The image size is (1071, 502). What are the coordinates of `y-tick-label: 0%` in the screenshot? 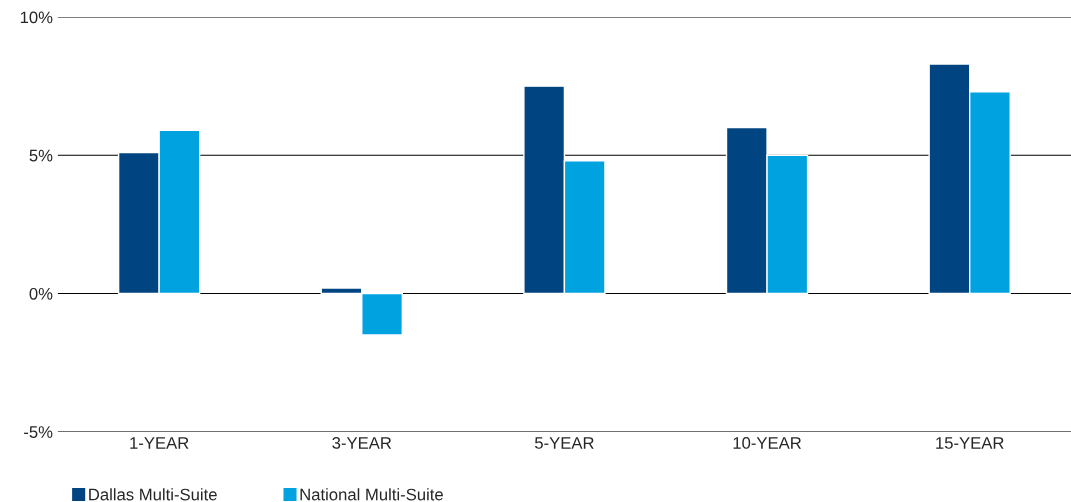 It's located at (41, 293).